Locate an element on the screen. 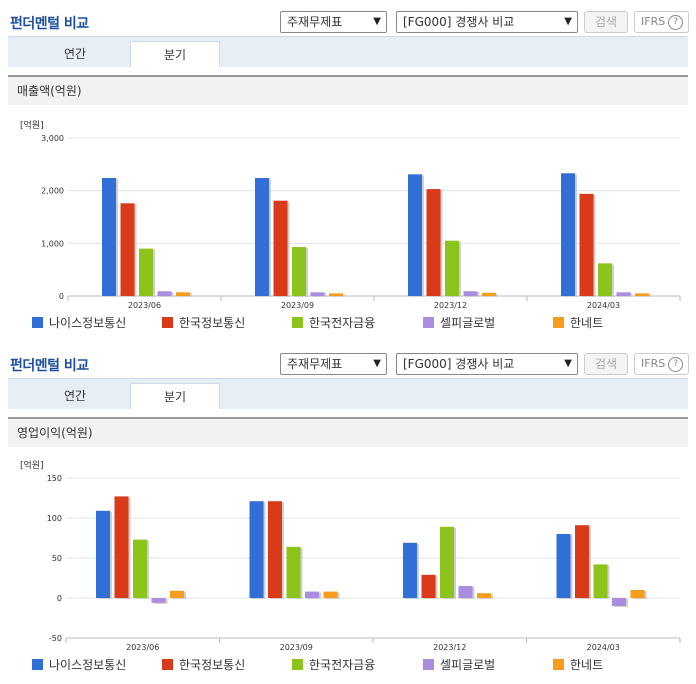  y-tick-label: 3,000 is located at coordinates (52, 138).